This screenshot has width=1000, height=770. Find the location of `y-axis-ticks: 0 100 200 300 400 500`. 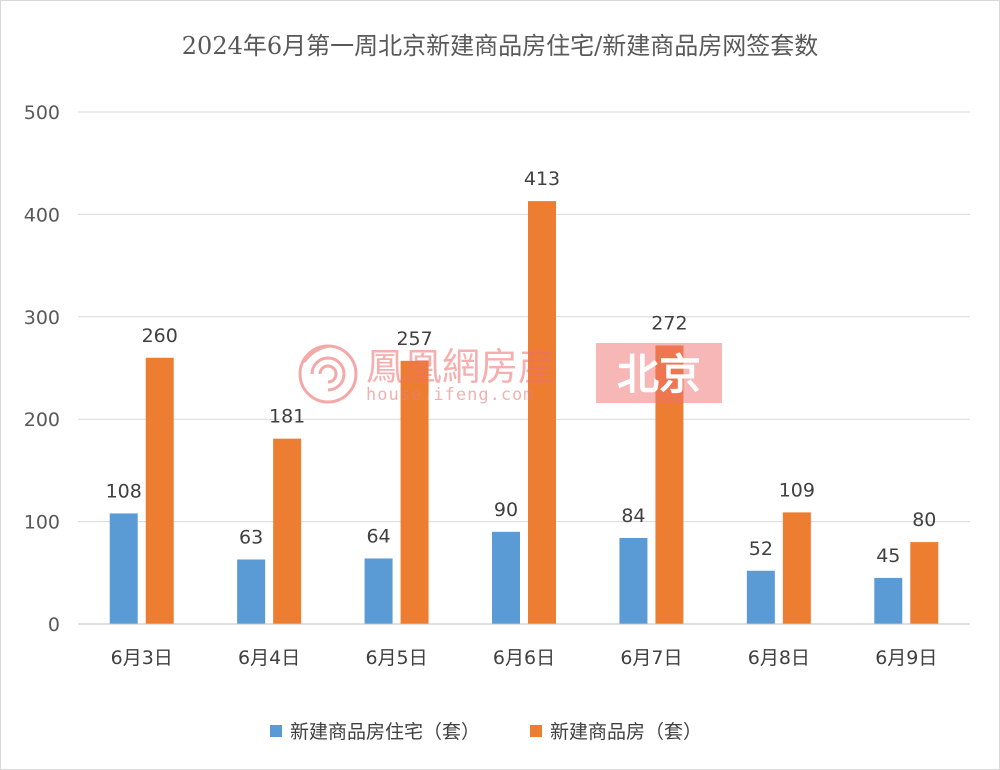

y-axis-ticks: 0 100 200 300 400 500 is located at coordinates (42, 369).